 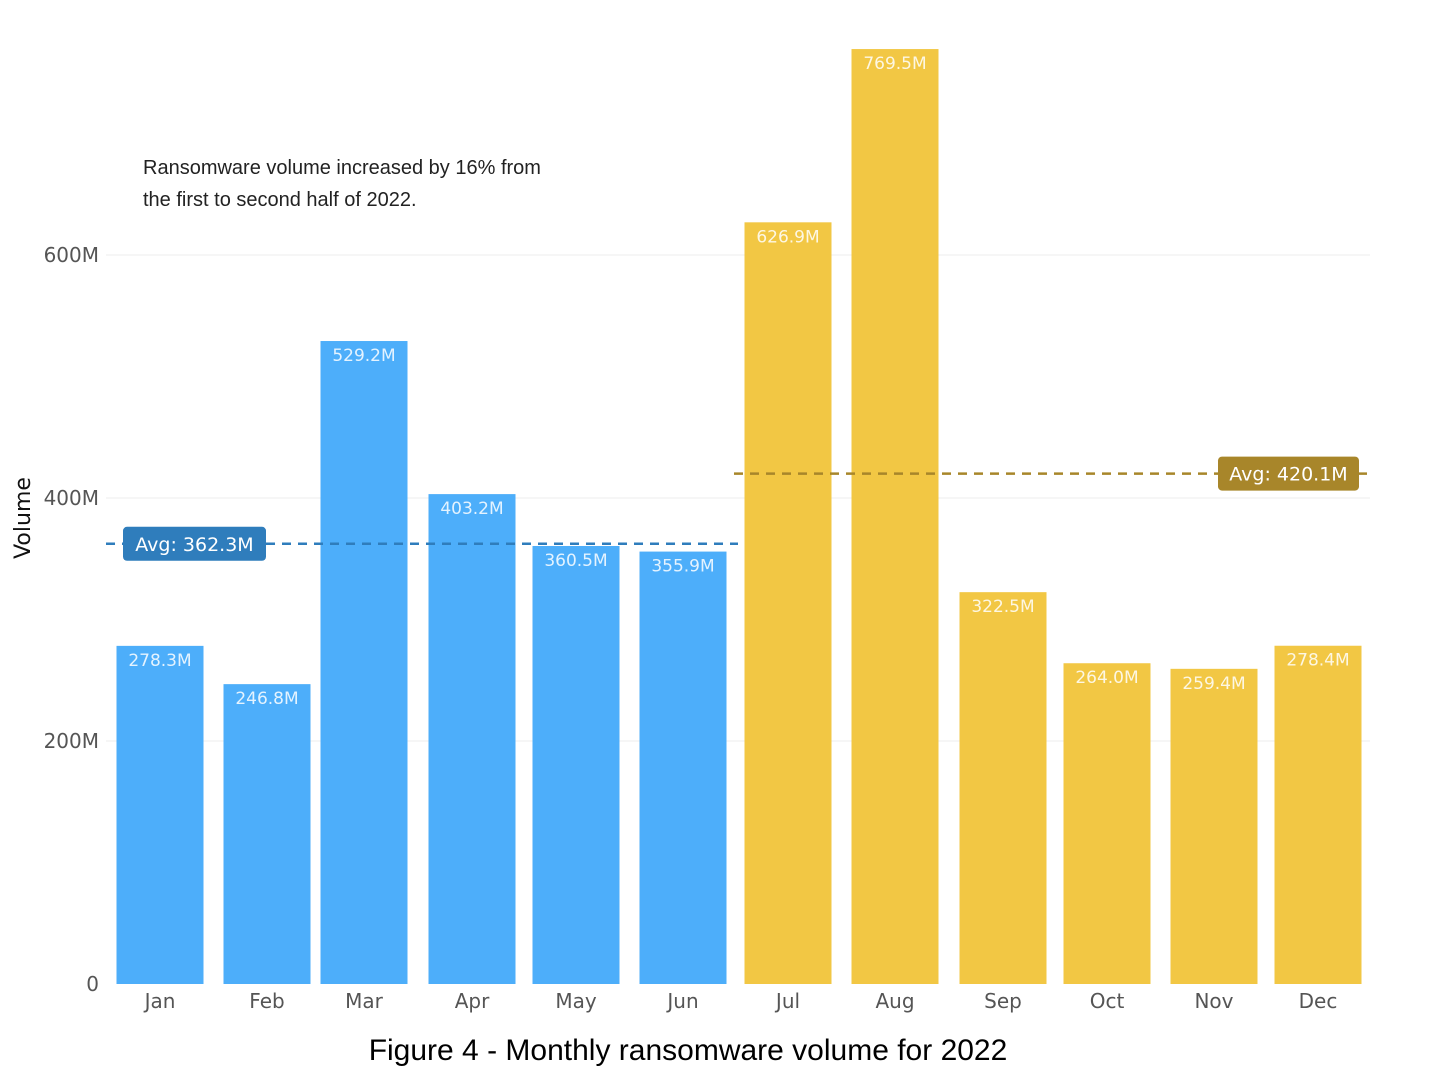 I want to click on bar-may, so click(x=576, y=764).